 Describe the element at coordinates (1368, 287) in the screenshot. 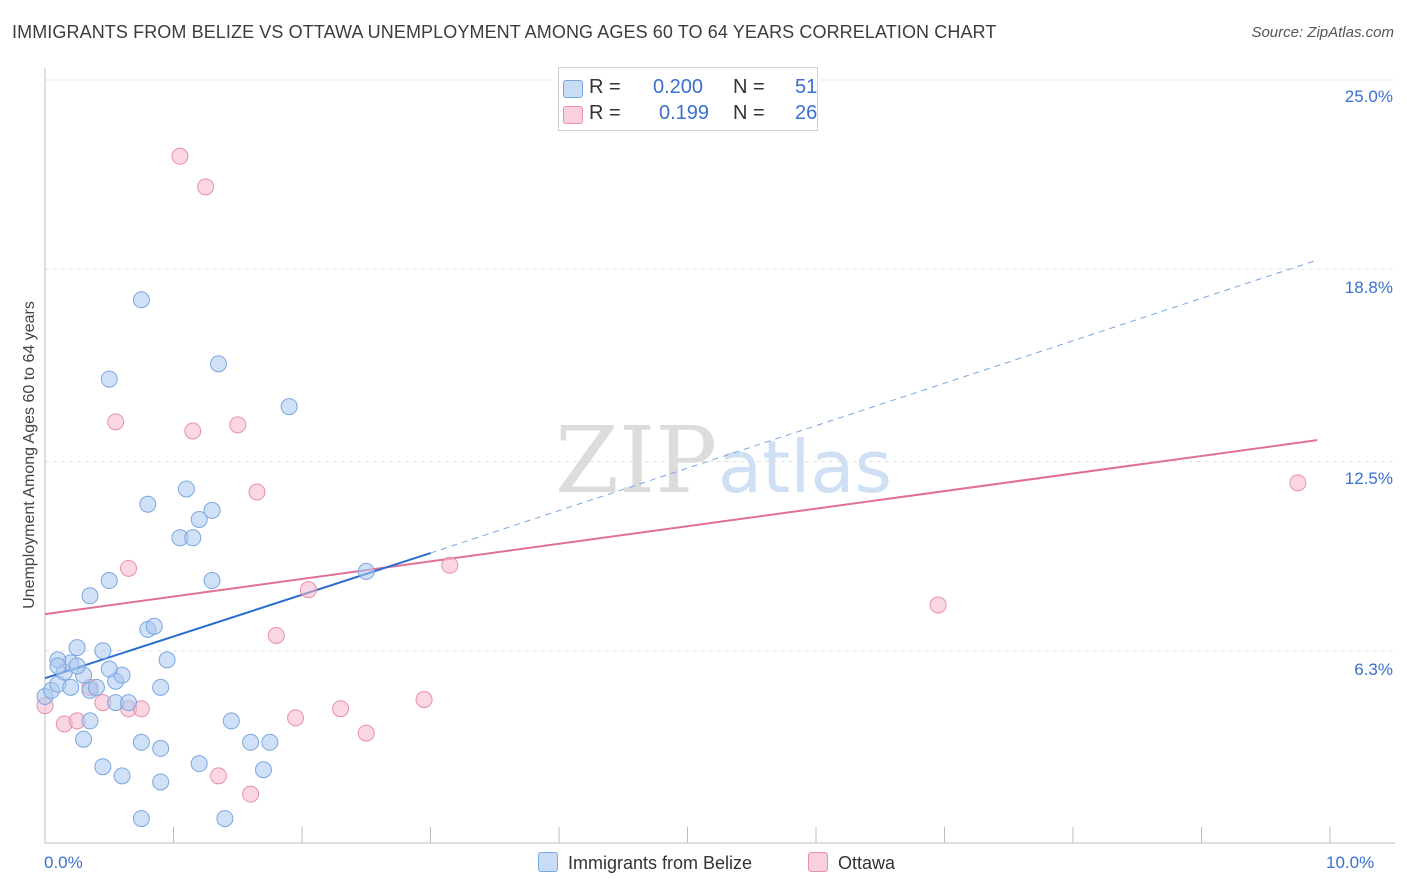

I see `y-tick-label-18-8: 18.8%` at that location.